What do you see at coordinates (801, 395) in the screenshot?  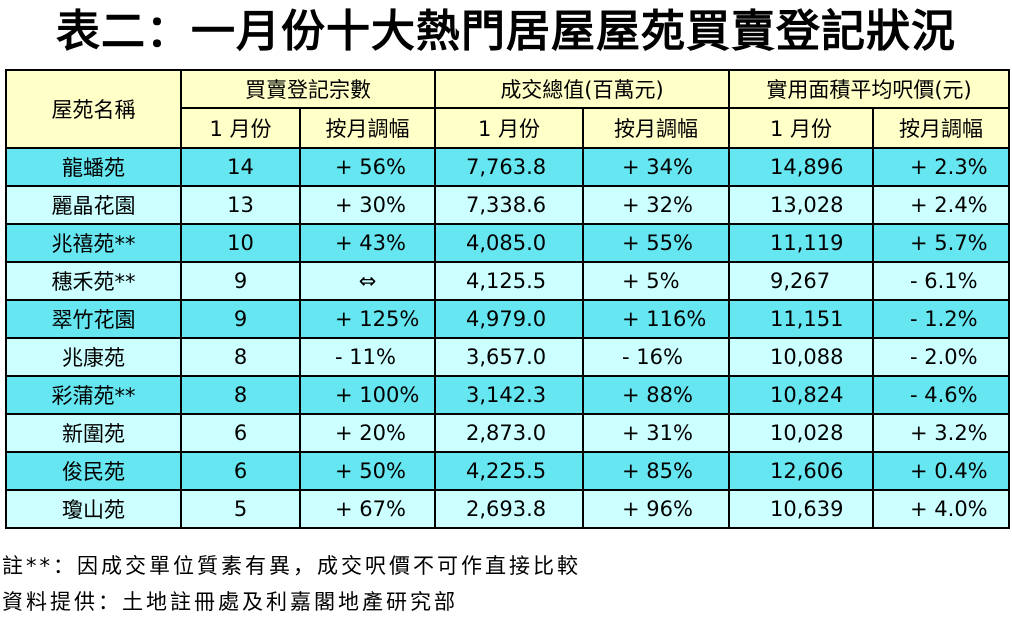 I see `avg-price-cell: 10,824` at bounding box center [801, 395].